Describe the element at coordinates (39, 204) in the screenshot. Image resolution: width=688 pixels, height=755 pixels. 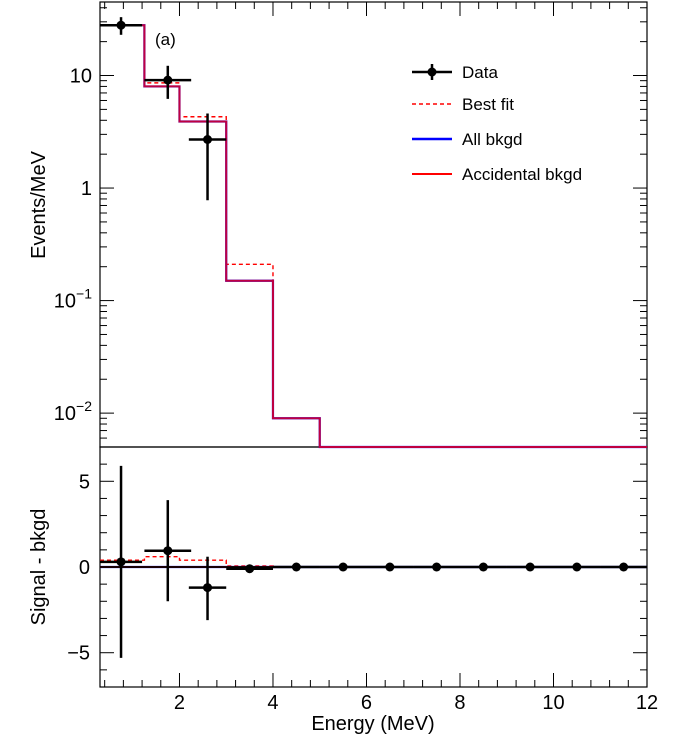
I see `top-y-axis-label: Events/MeV` at that location.